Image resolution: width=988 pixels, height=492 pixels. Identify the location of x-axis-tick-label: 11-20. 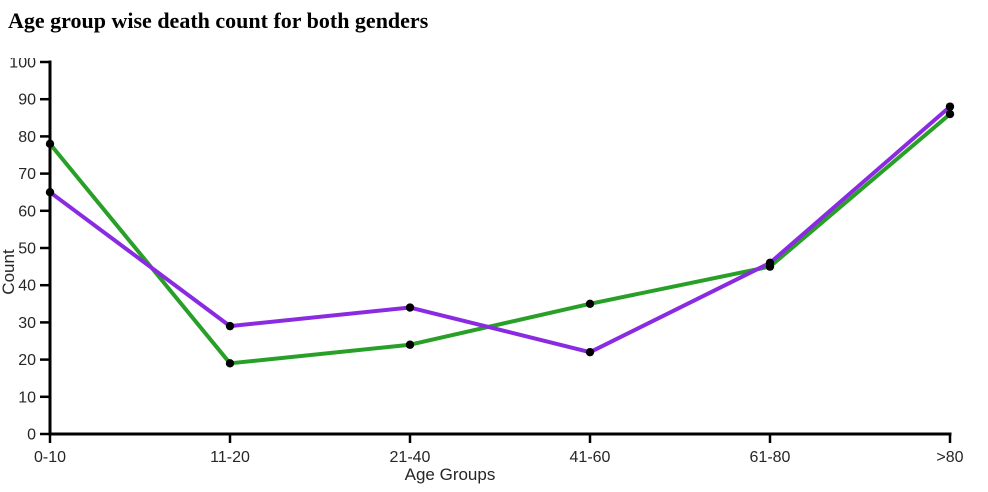
(230, 457).